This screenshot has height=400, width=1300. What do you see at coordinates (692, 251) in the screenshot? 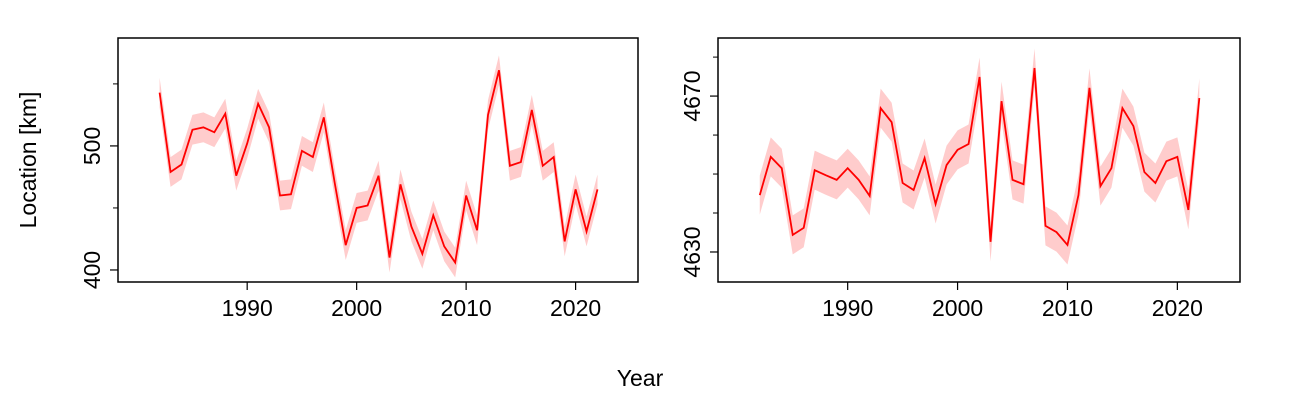
I see `y-tick-label: 4630` at bounding box center [692, 251].